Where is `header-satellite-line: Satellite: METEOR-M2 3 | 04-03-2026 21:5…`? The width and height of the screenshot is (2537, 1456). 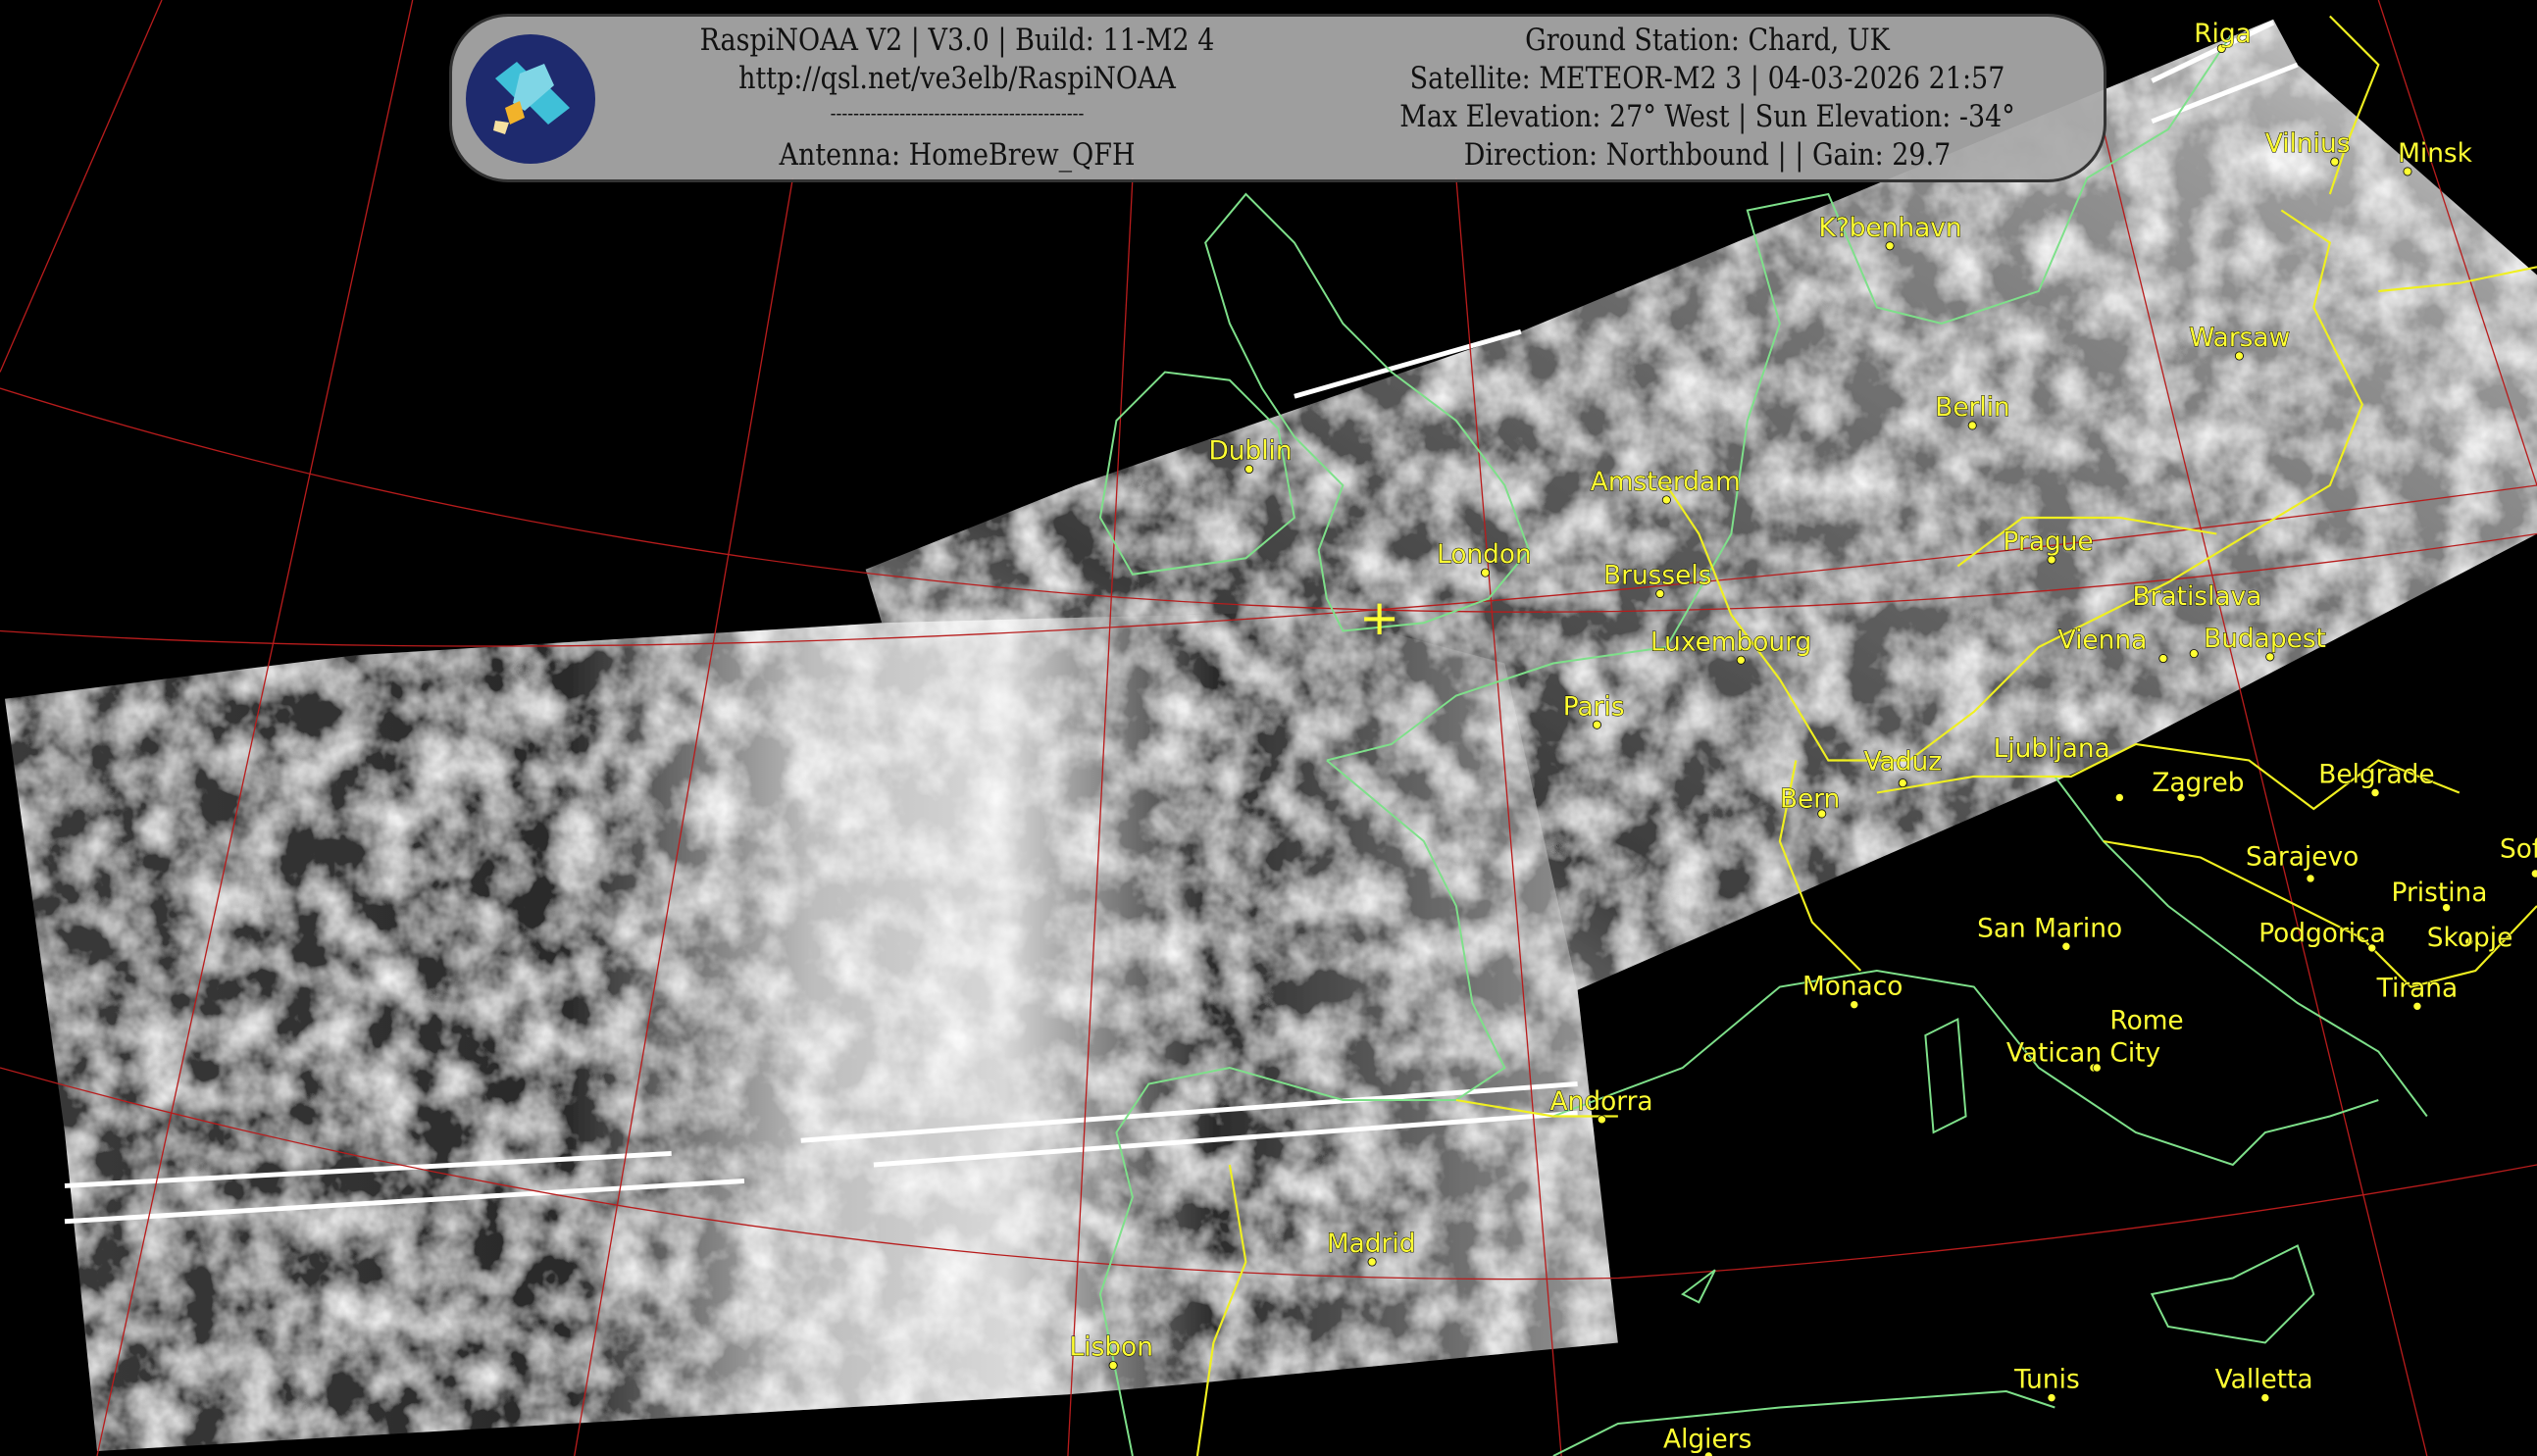
header-satellite-line: Satellite: METEOR-M2 3 | 04-03-2026 21:5… is located at coordinates (1707, 78).